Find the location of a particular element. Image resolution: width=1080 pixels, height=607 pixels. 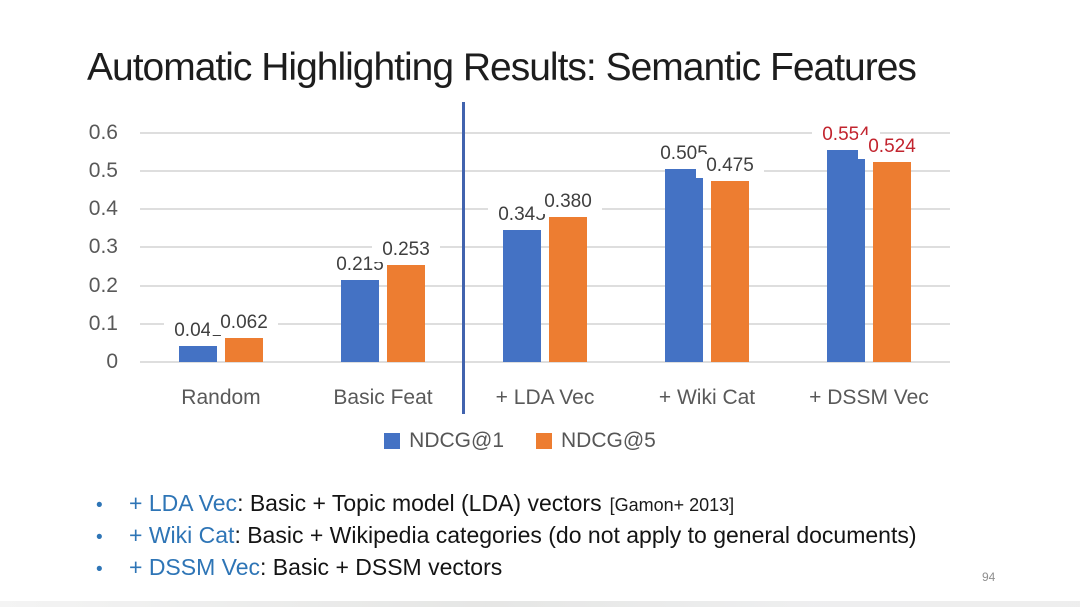

bar-ndcg-5-dssm-vec is located at coordinates (892, 262).